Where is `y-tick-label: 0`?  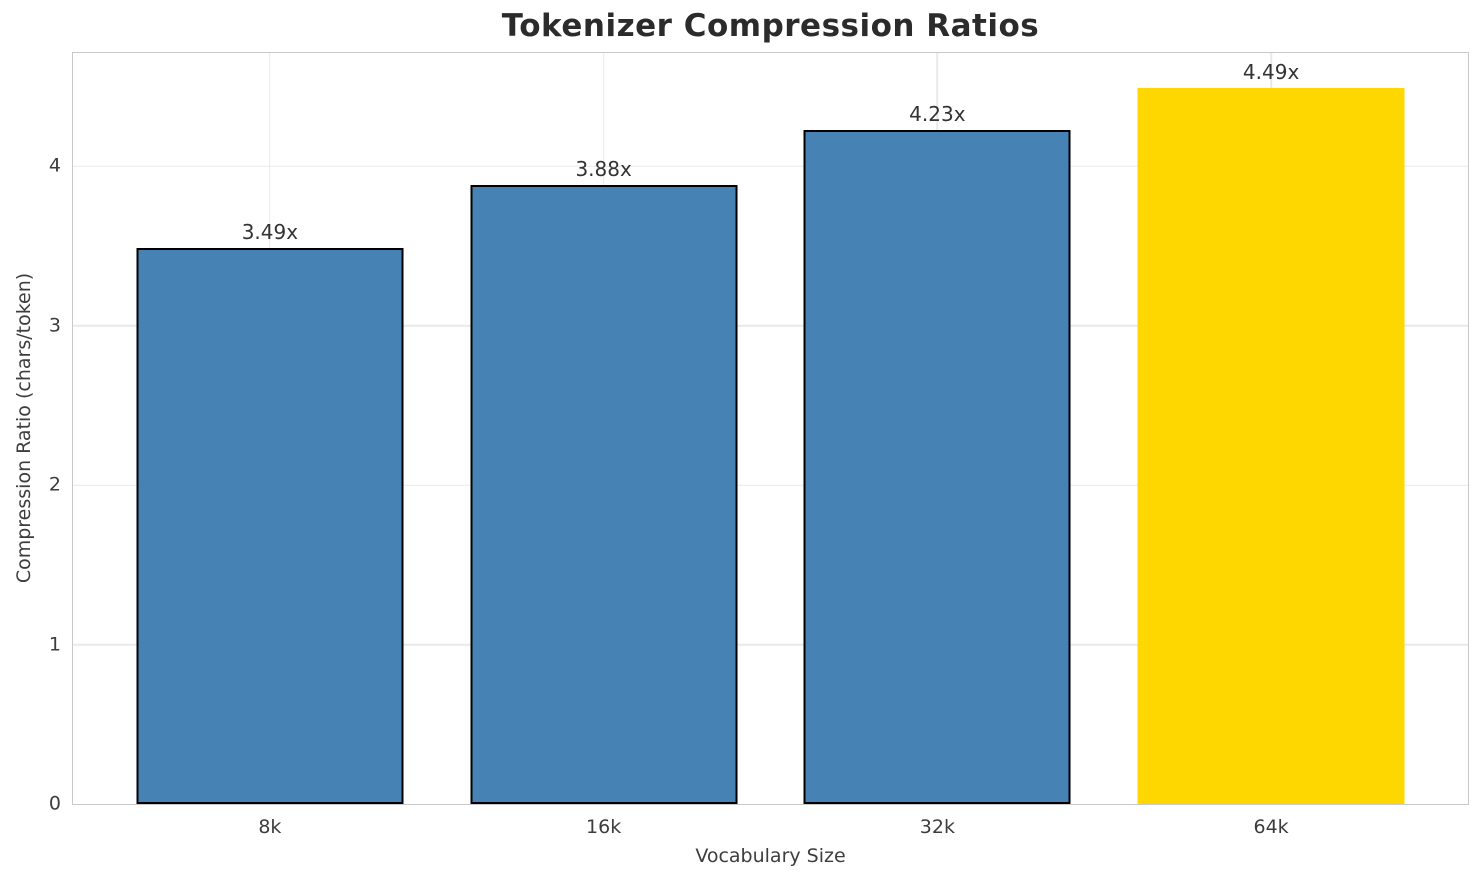
y-tick-label: 0 is located at coordinates (54, 803).